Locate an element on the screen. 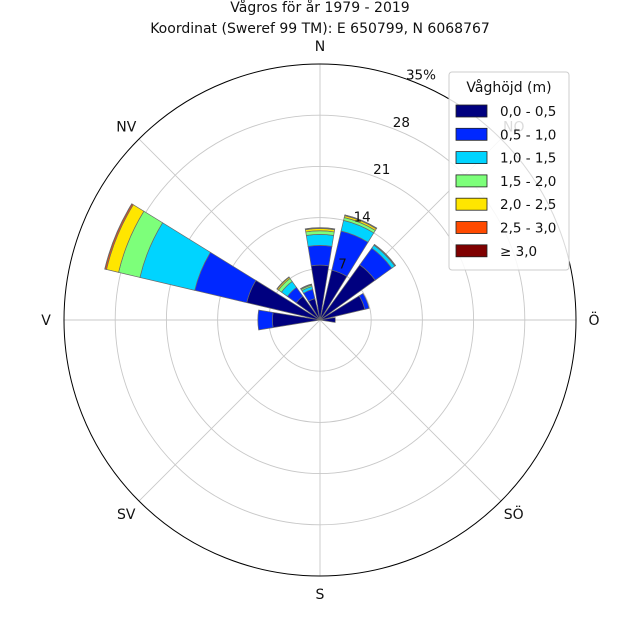 Image resolution: width=640 pixels, height=640 pixels. radial-tick-labels: 7 14 21 28 35% is located at coordinates (387, 169).